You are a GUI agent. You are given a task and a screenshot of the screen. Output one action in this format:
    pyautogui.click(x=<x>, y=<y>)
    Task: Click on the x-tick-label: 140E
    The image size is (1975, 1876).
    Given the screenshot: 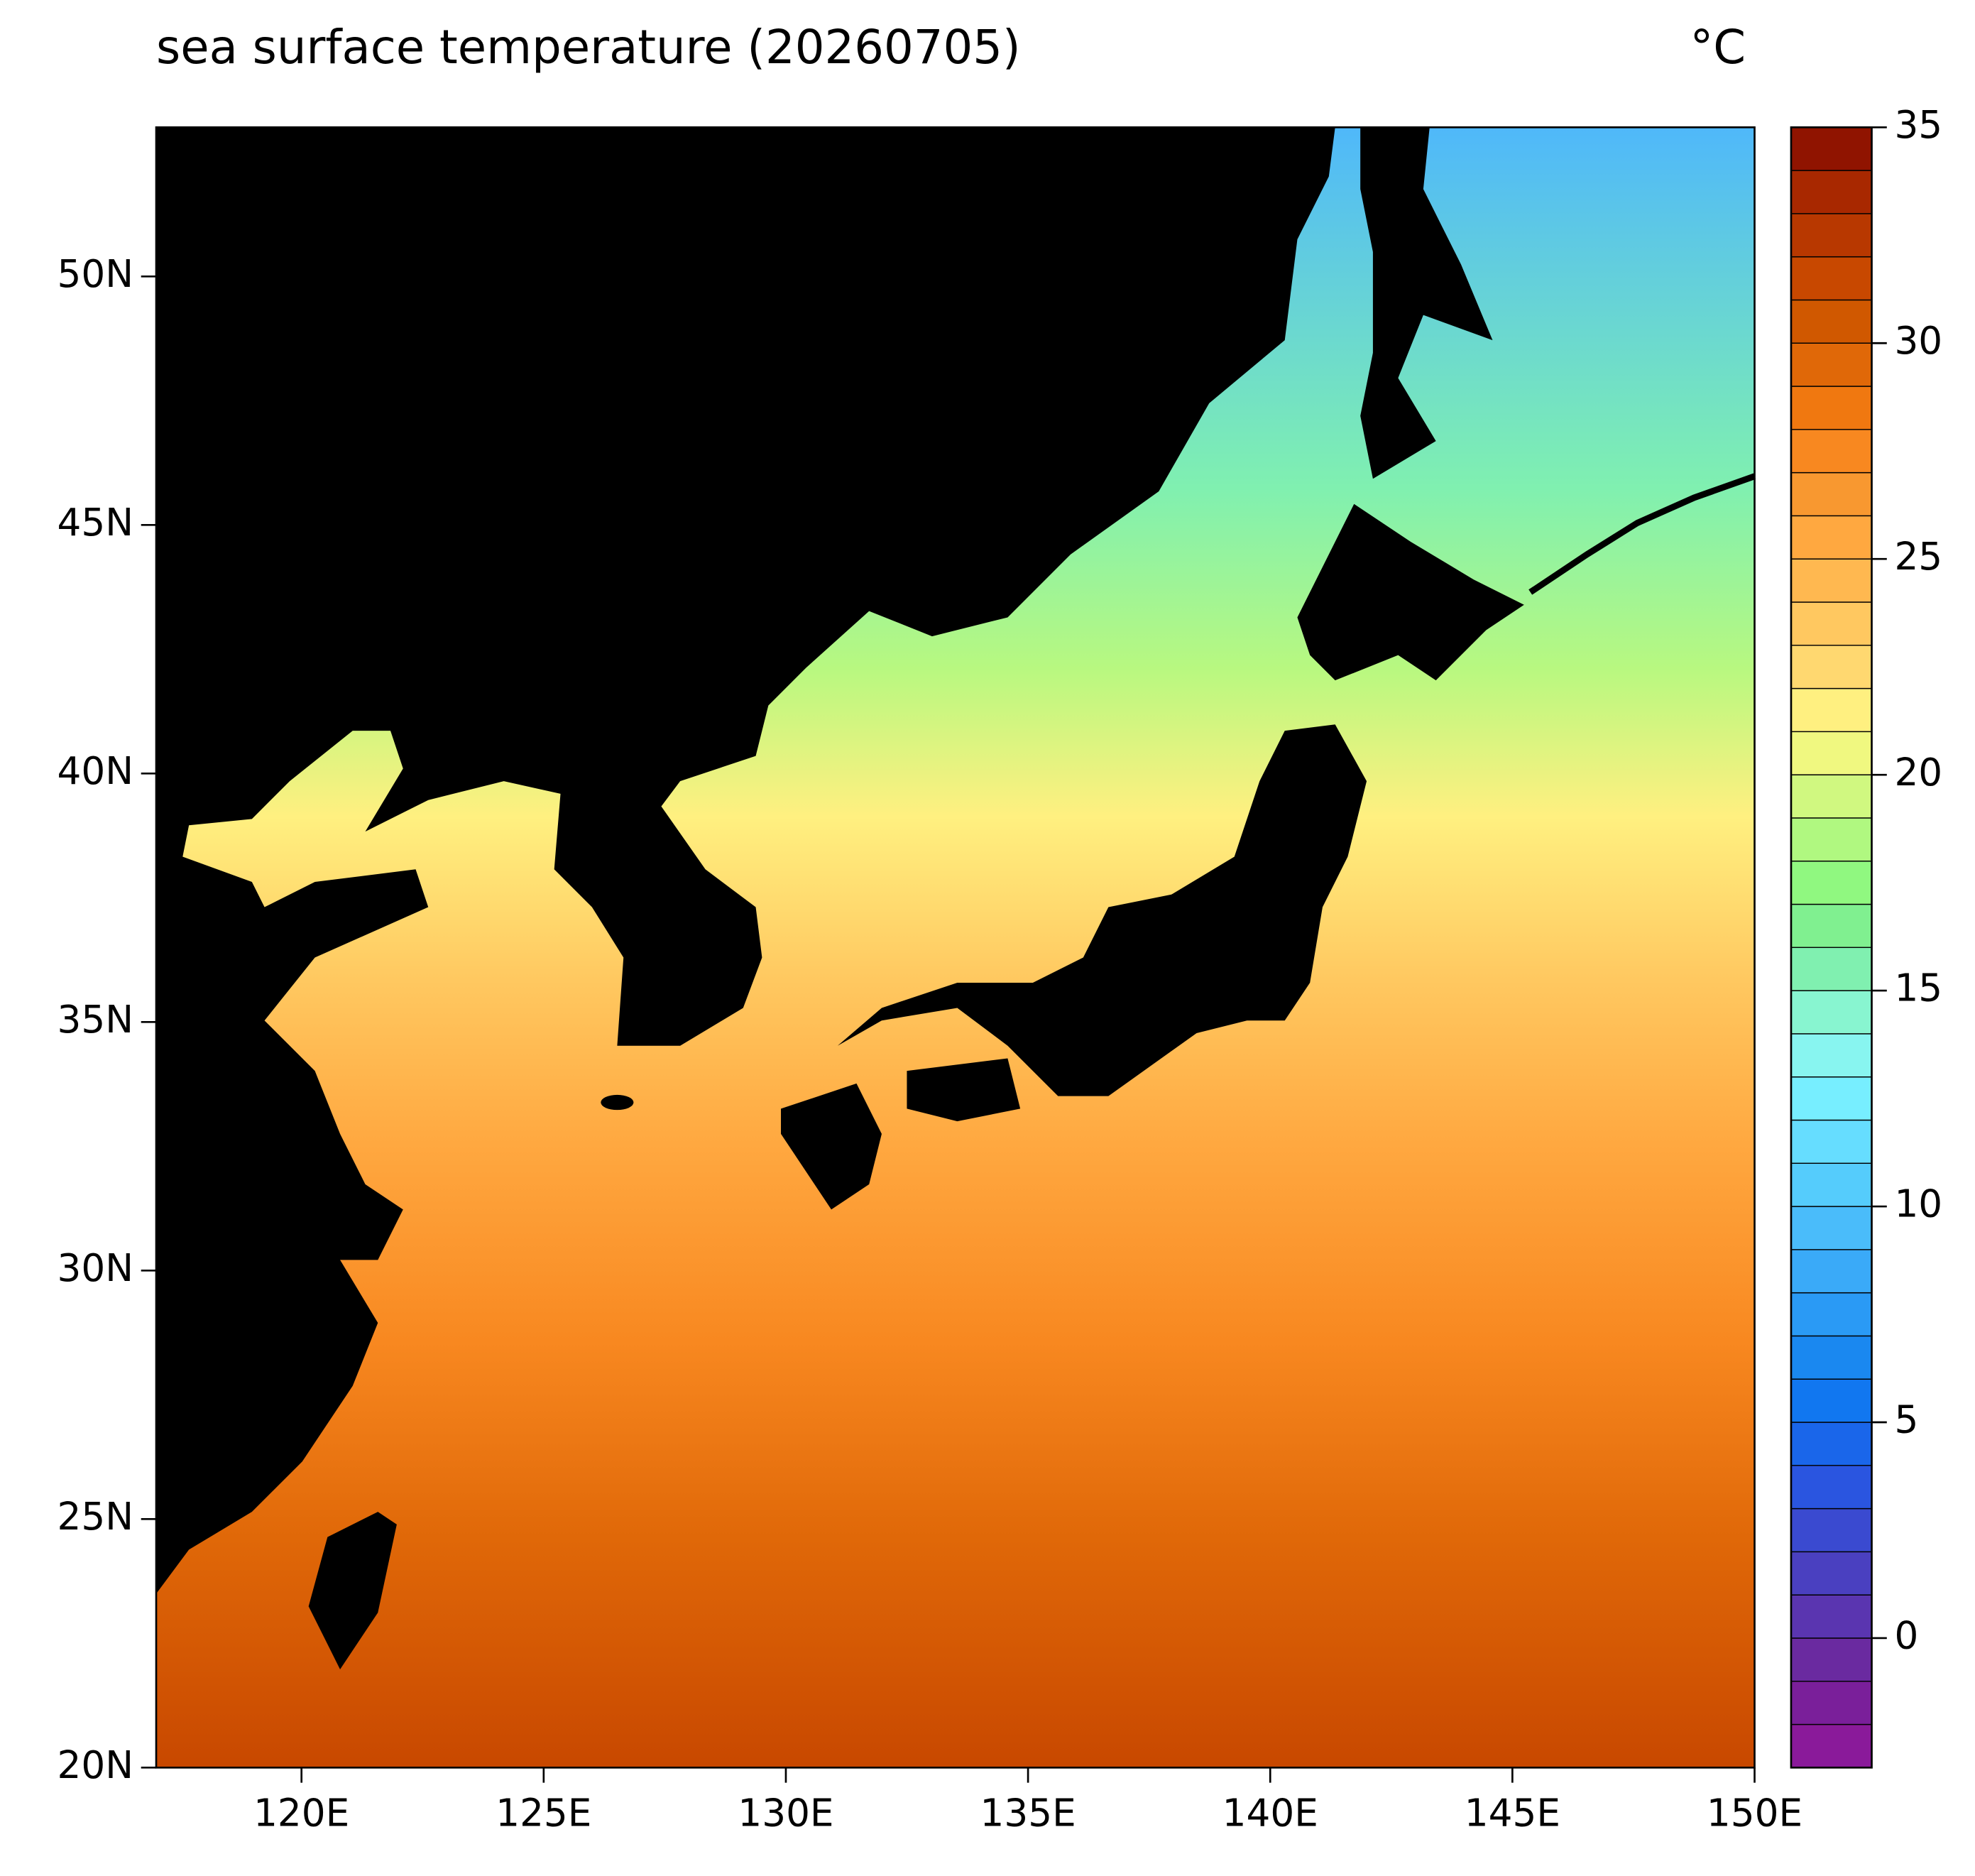 What is the action you would take?
    pyautogui.click(x=1270, y=1813)
    